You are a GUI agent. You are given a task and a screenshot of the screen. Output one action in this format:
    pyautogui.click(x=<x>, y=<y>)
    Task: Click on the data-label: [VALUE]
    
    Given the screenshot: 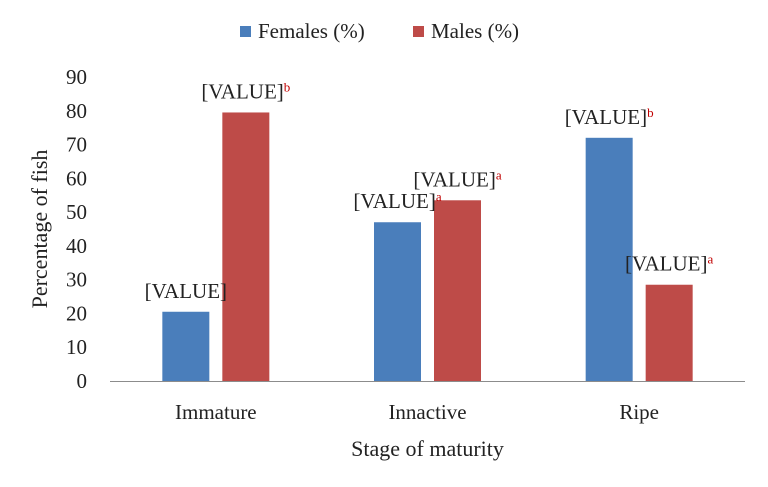 What is the action you would take?
    pyautogui.click(x=186, y=291)
    